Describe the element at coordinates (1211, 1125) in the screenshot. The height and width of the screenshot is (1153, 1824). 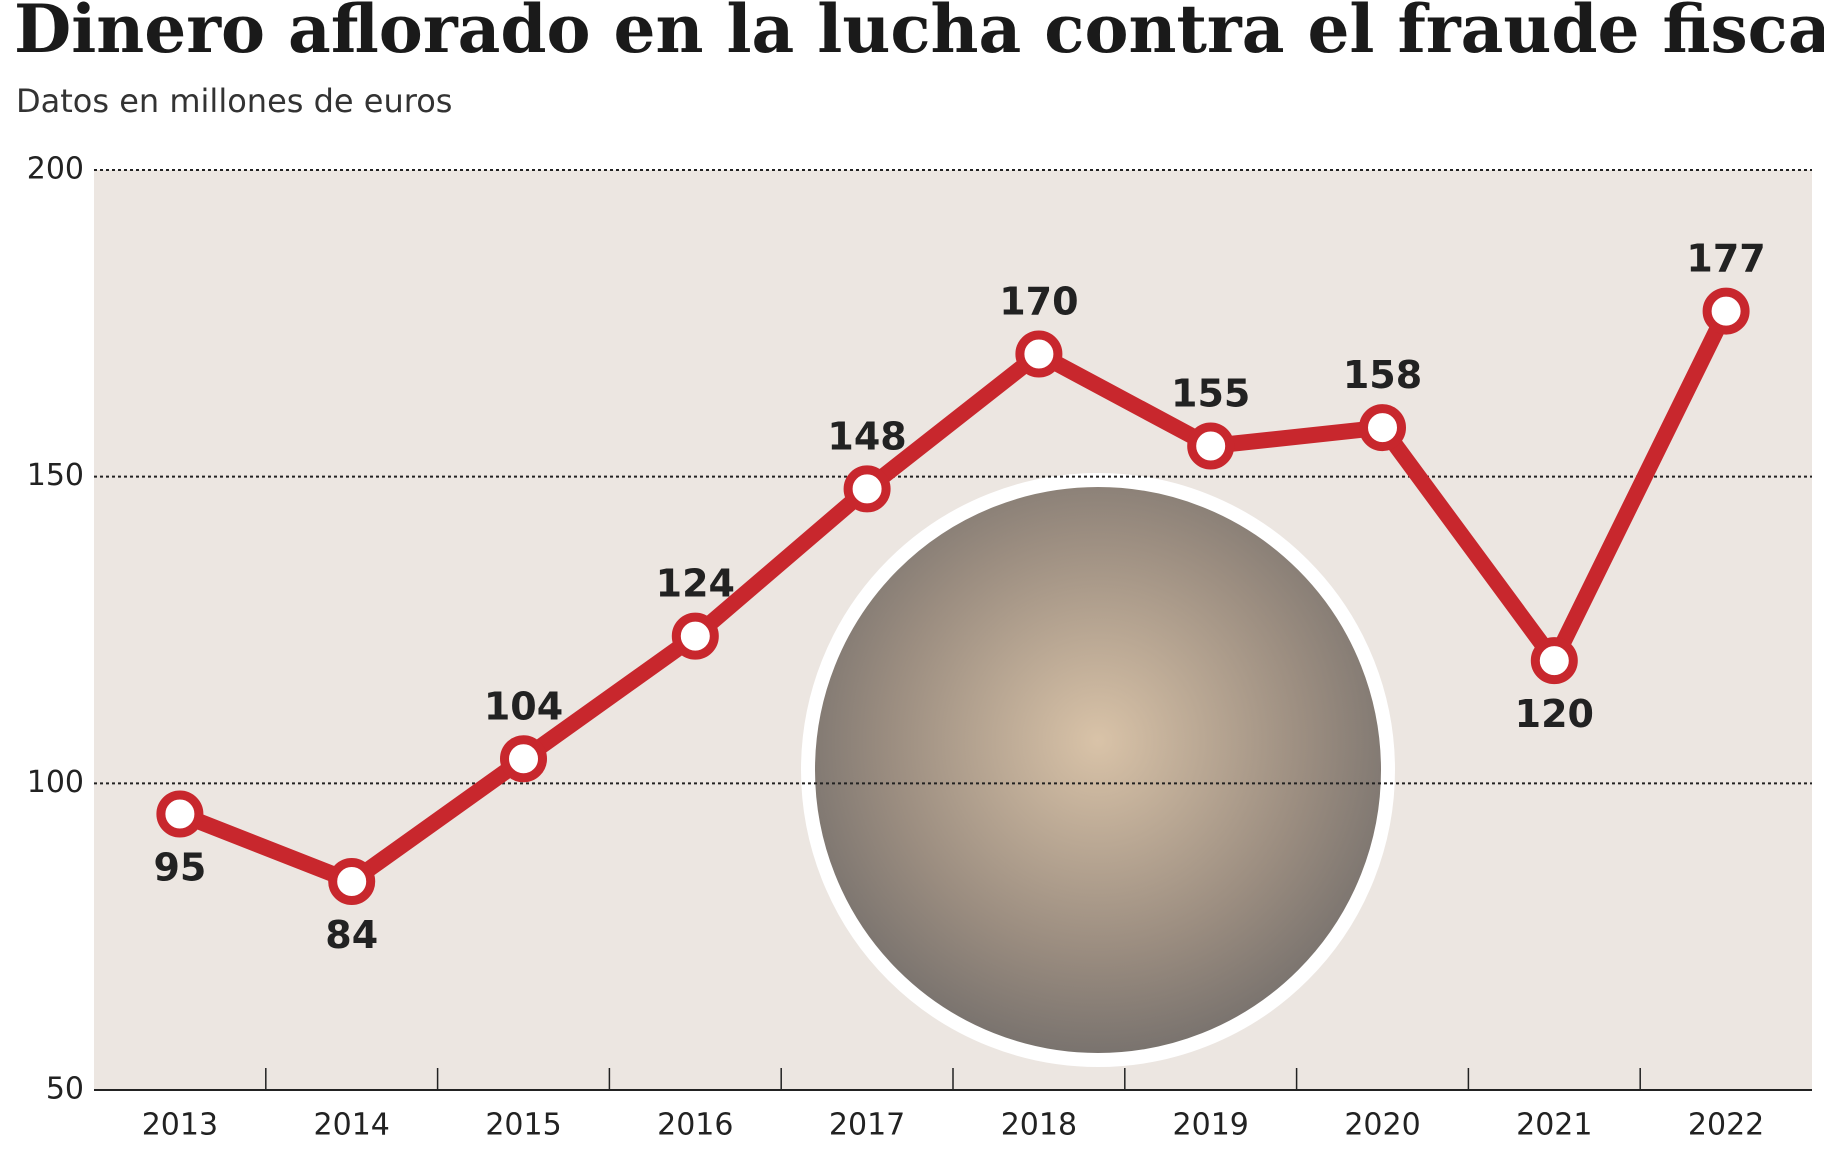
I see `x-tick-label: 2019` at that location.